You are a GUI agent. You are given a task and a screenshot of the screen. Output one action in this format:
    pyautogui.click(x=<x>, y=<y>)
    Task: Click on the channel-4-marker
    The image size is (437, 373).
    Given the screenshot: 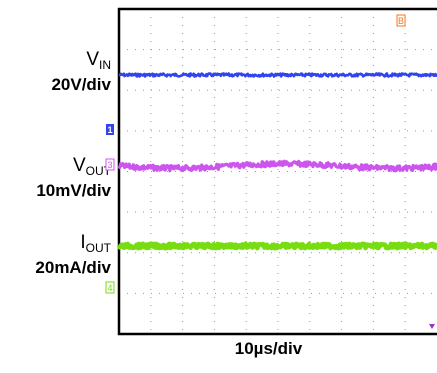 What is the action you would take?
    pyautogui.click(x=110, y=287)
    